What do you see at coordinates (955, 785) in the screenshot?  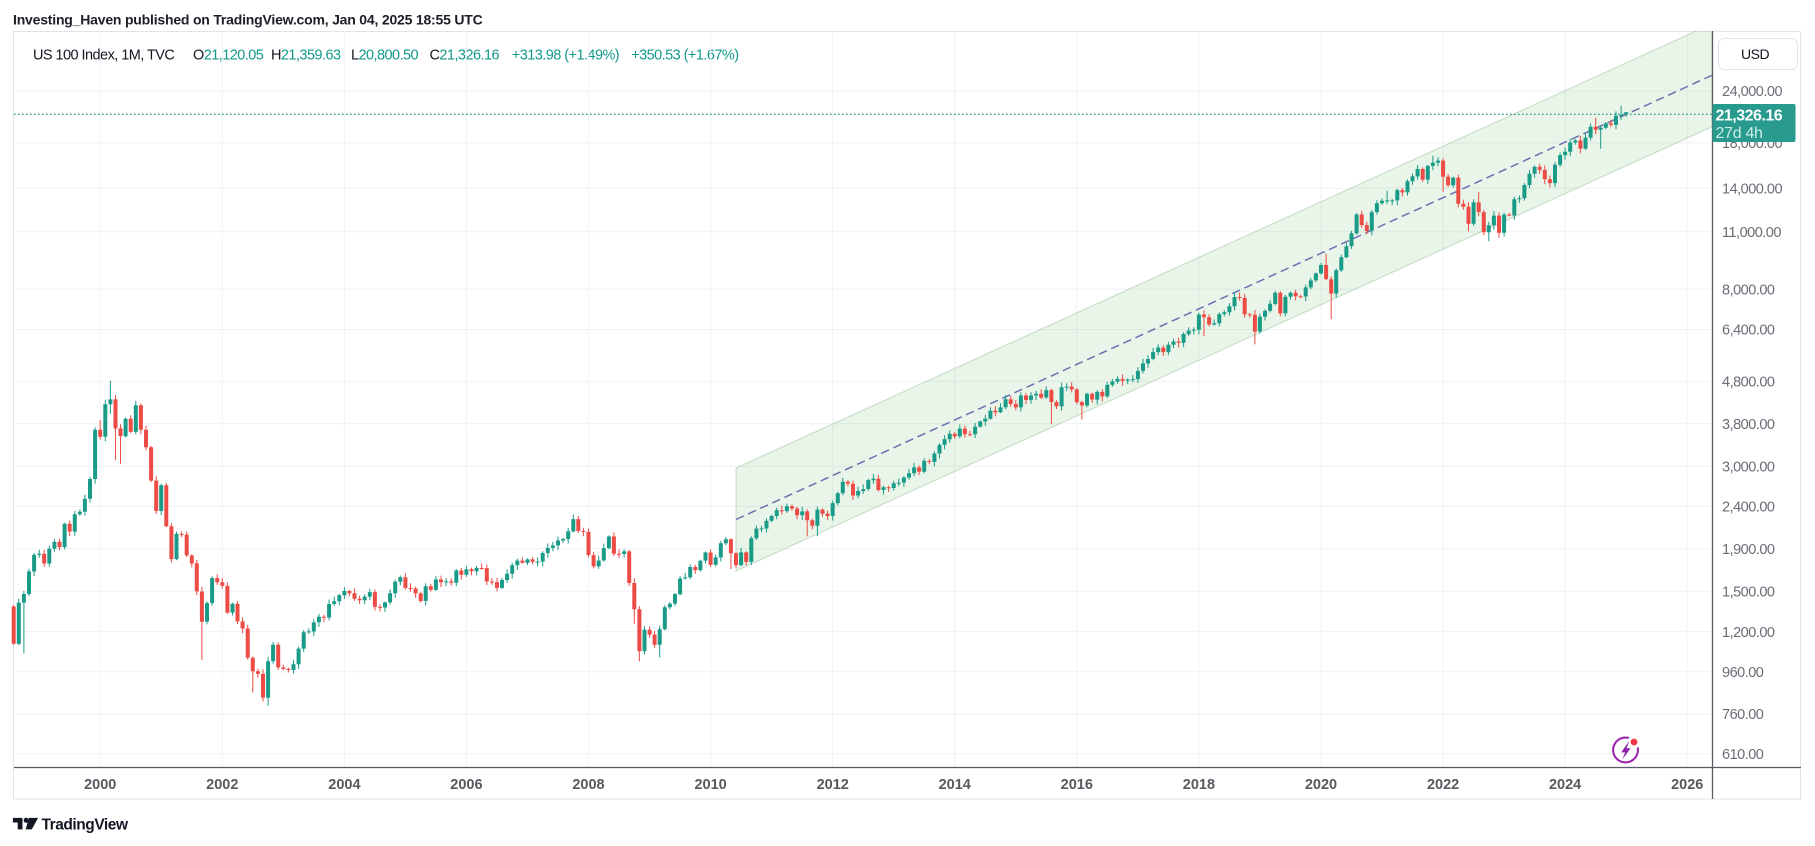 I see `svg-text: 2014` at bounding box center [955, 785].